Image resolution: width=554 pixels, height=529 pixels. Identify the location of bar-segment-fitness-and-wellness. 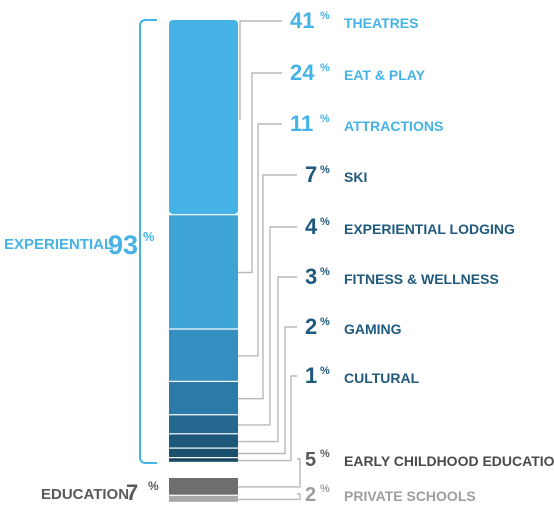
(203, 441).